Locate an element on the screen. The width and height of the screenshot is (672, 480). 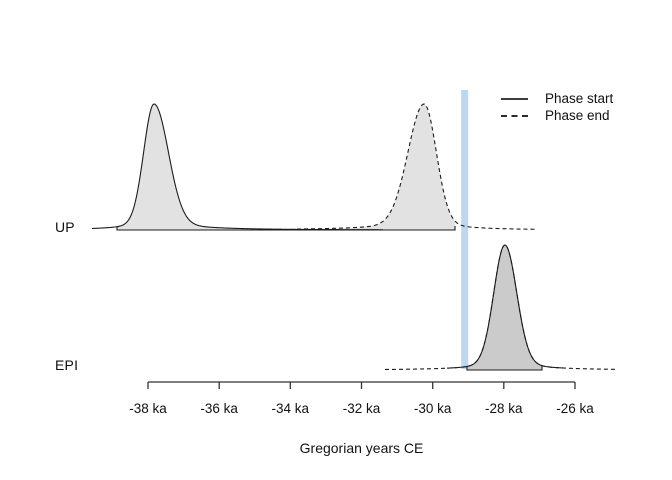
up-phase-end-curve is located at coordinates (416, 166).